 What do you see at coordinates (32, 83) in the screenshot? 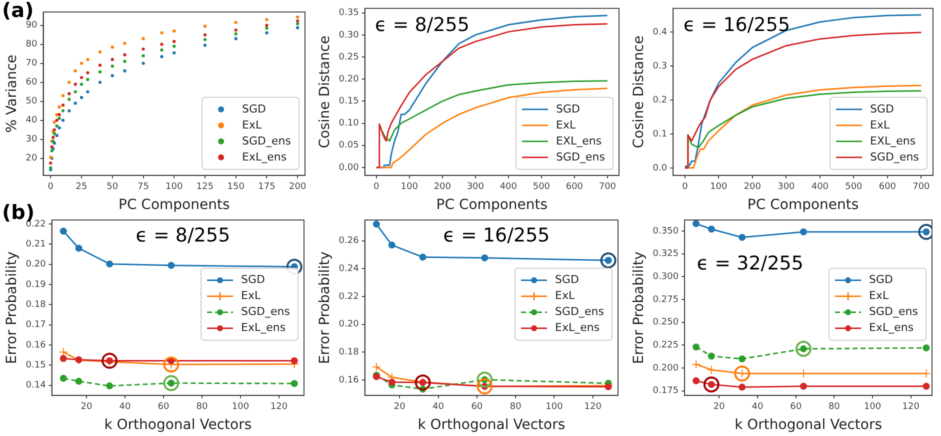
I see `y-tick-label: 60` at bounding box center [32, 83].